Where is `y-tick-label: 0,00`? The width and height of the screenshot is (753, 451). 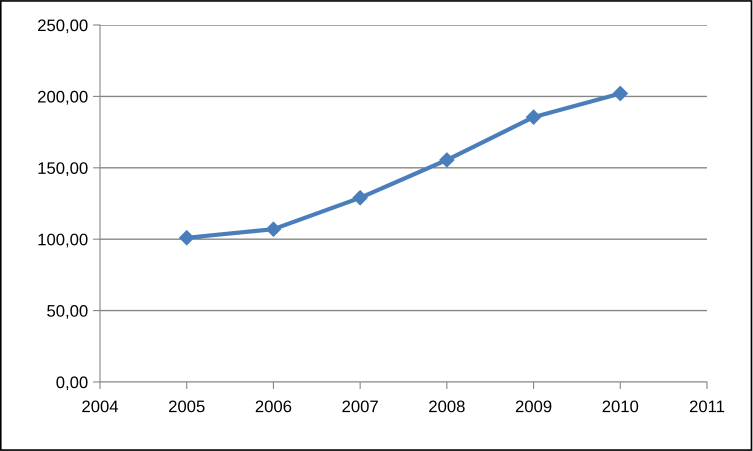
y-tick-label: 0,00 is located at coordinates (72, 383).